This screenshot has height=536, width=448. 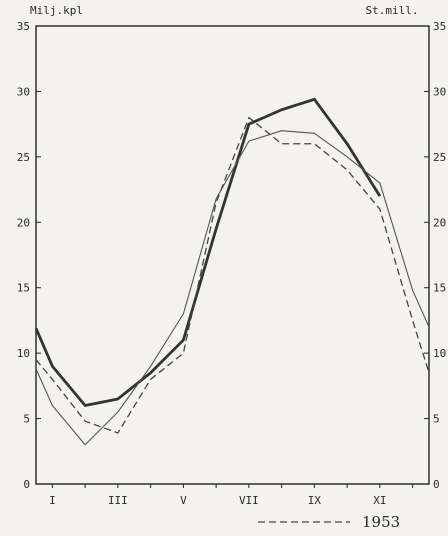 What do you see at coordinates (329, 522) in the screenshot?
I see `legend: 1953` at bounding box center [329, 522].